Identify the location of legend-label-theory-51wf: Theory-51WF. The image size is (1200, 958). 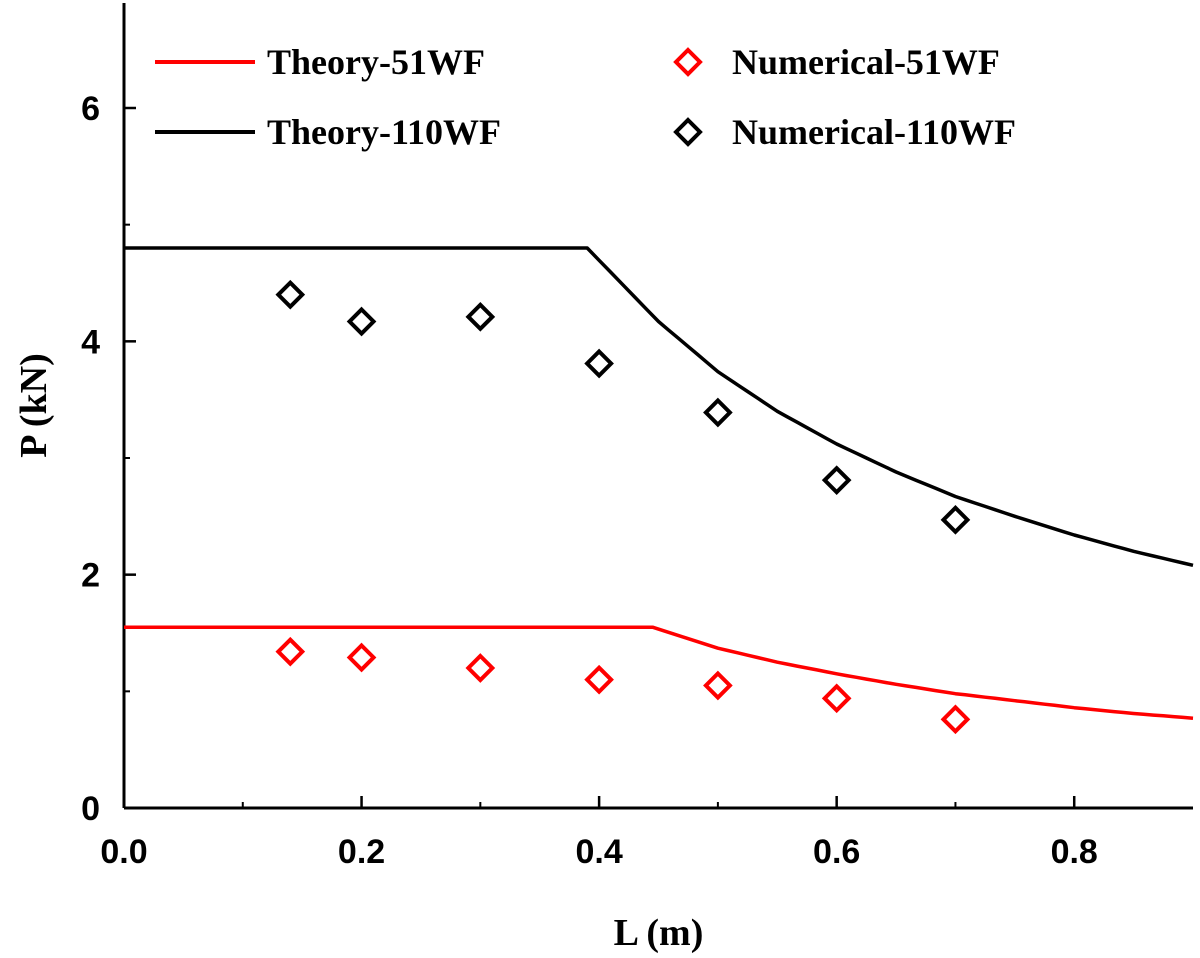
(376, 62).